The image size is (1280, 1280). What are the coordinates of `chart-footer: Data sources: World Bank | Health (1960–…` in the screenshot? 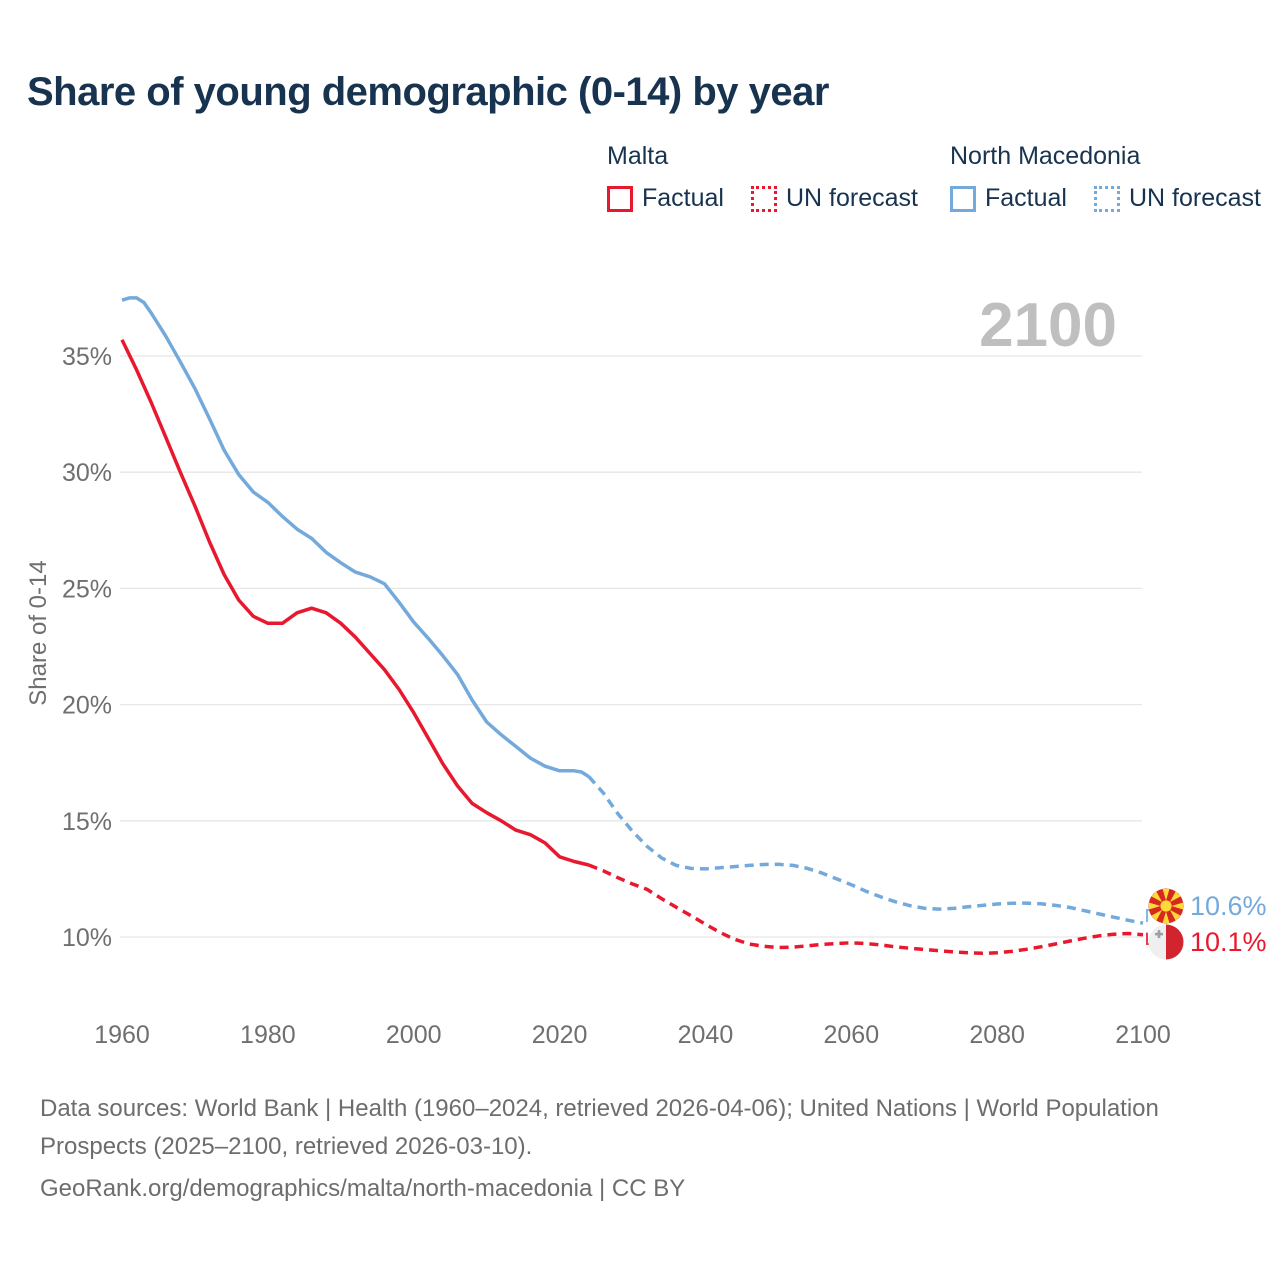 It's located at (602, 1149).